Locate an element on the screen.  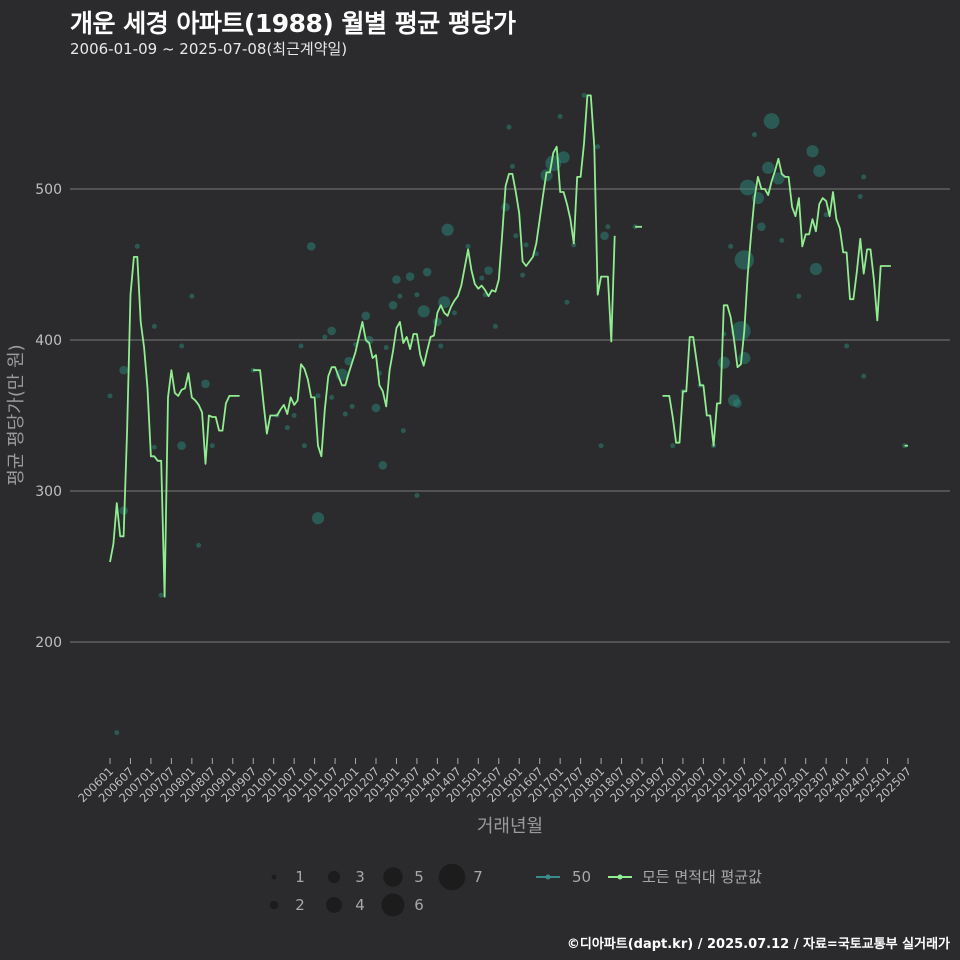
y-tick-label: 200 is located at coordinates (48, 643).